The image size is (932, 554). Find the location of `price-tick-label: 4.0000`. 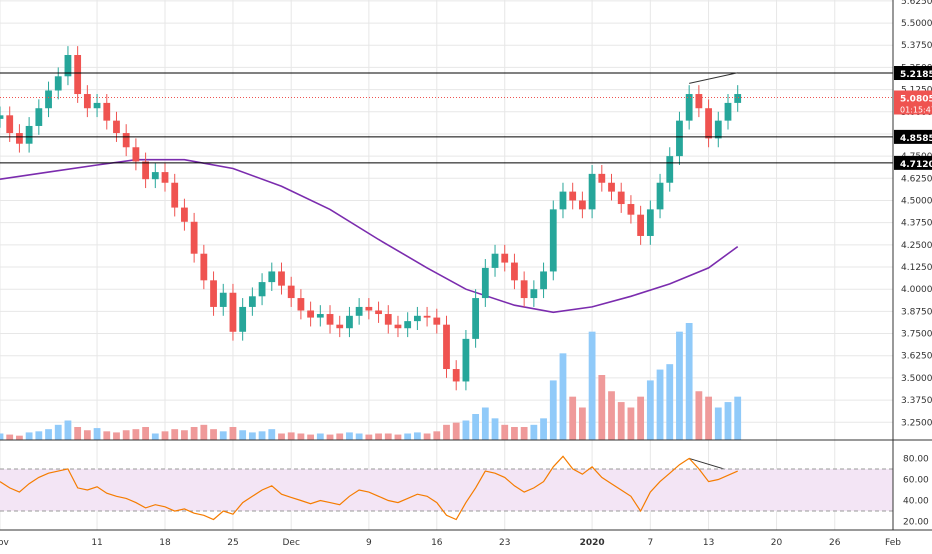

price-tick-label: 4.0000 is located at coordinates (916, 290).